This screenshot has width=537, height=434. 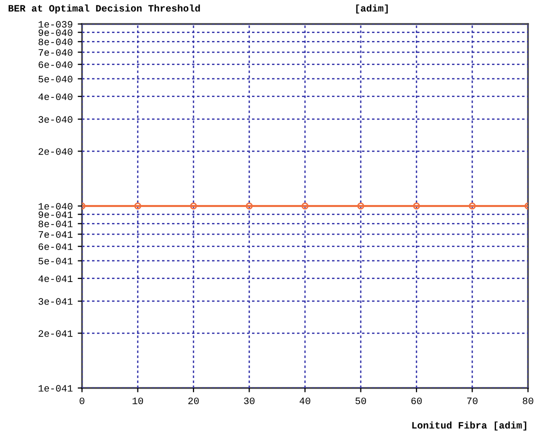 I want to click on y-tick-label: 1e-040, so click(x=55, y=206).